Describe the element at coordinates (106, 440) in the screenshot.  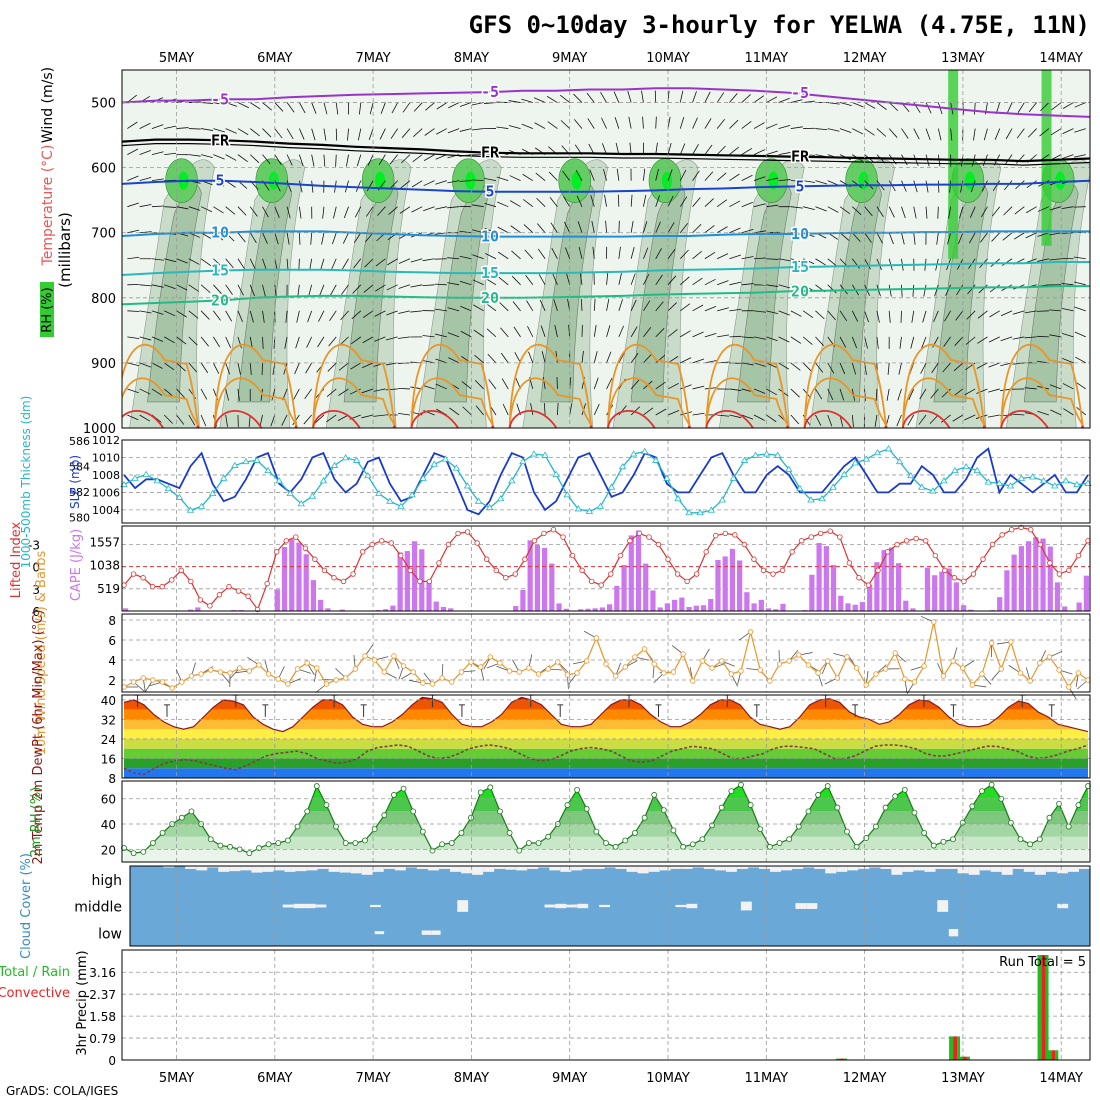
I see `slp-tick: 1012` at that location.